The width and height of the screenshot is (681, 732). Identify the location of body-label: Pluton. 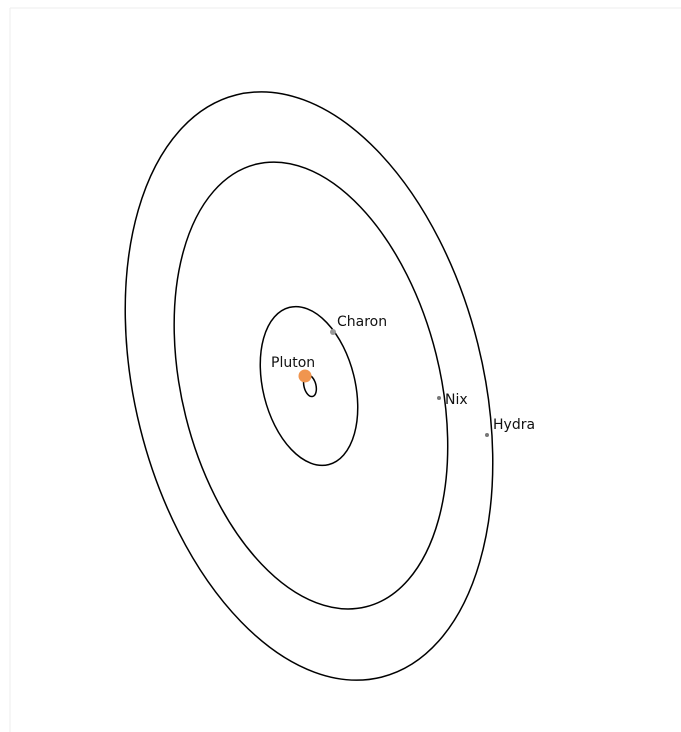
(293, 363).